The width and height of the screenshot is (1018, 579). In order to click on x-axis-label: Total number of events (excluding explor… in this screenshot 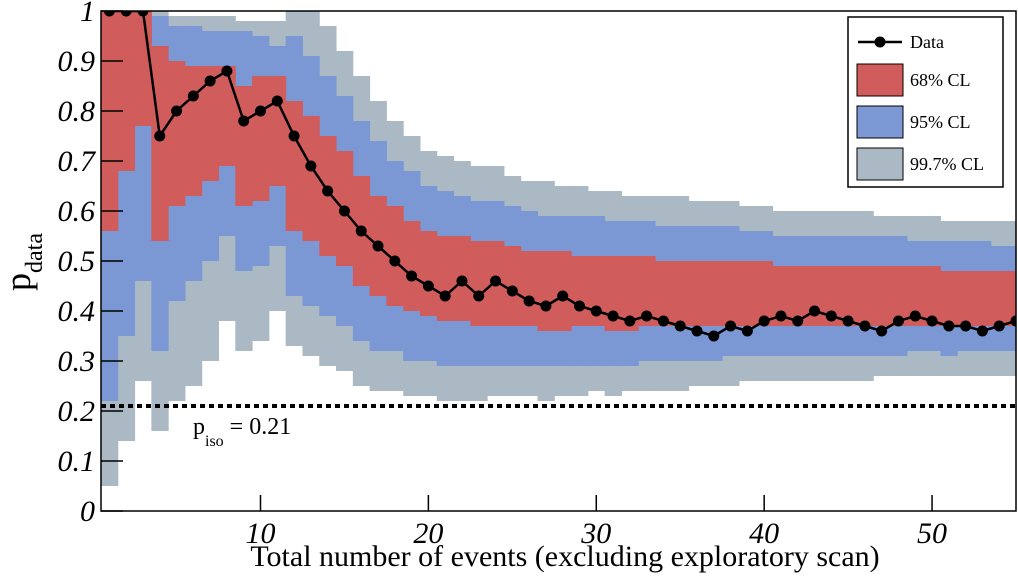, I will do `click(564, 556)`.